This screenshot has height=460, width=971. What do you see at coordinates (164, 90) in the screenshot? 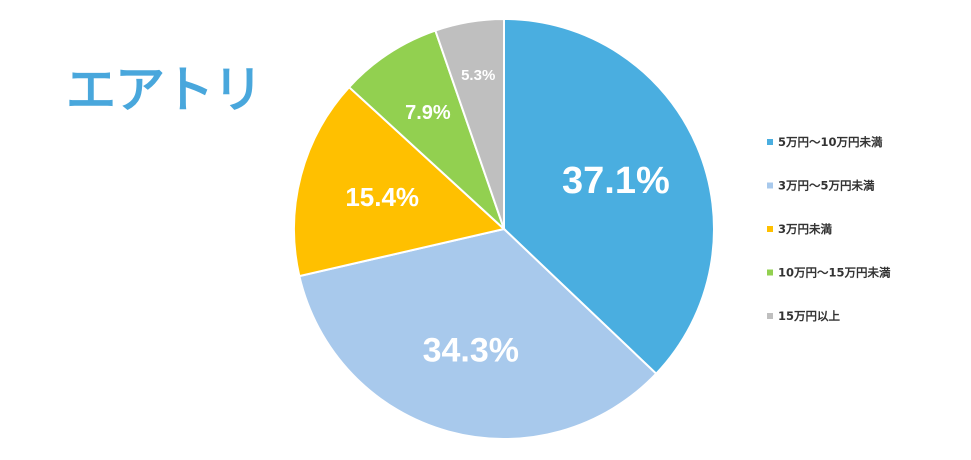
I see `airtrip-logo: エアトリ` at bounding box center [164, 90].